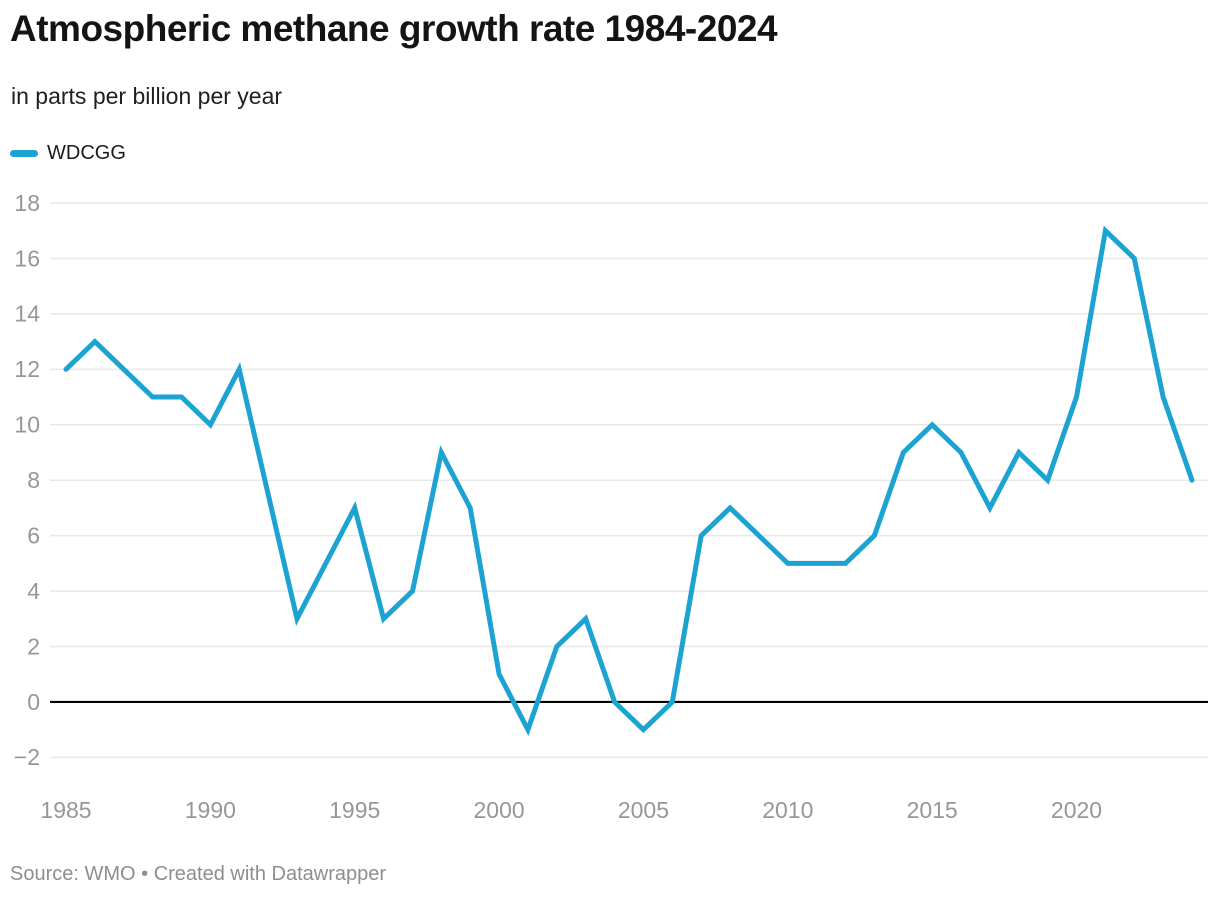 The height and width of the screenshot is (900, 1220). Describe the element at coordinates (27, 258) in the screenshot. I see `y-tick-label: 16` at that location.